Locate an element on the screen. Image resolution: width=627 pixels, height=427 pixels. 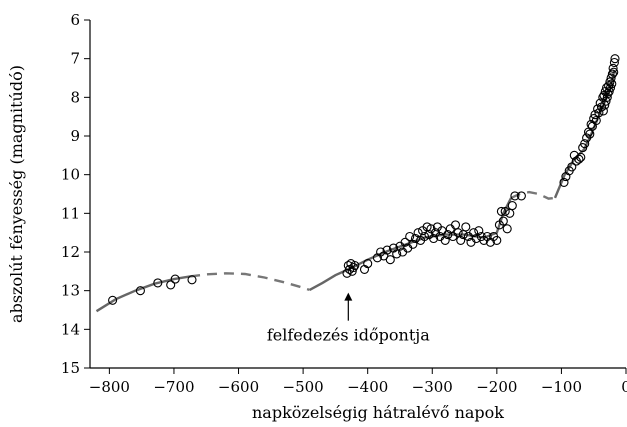
y-tick-label: 6 is located at coordinates (75, 20).